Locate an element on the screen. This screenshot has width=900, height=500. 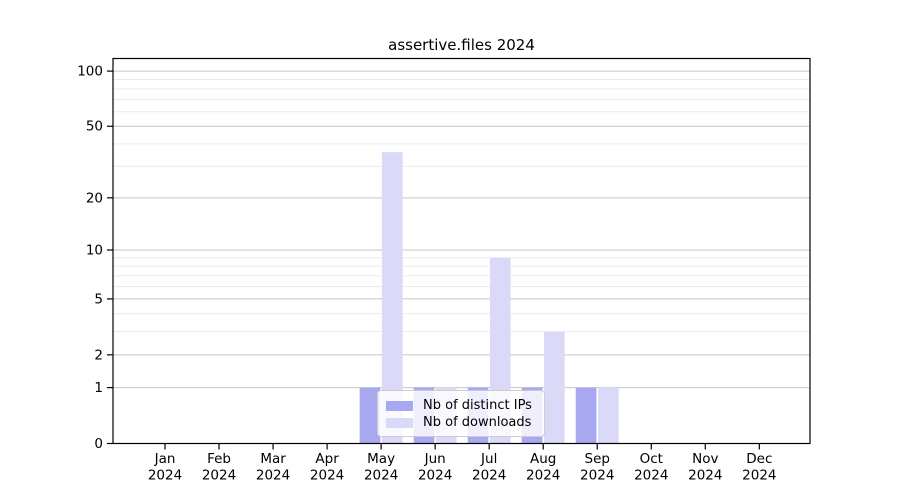
x-axis-month-label: Mar is located at coordinates (273, 459).